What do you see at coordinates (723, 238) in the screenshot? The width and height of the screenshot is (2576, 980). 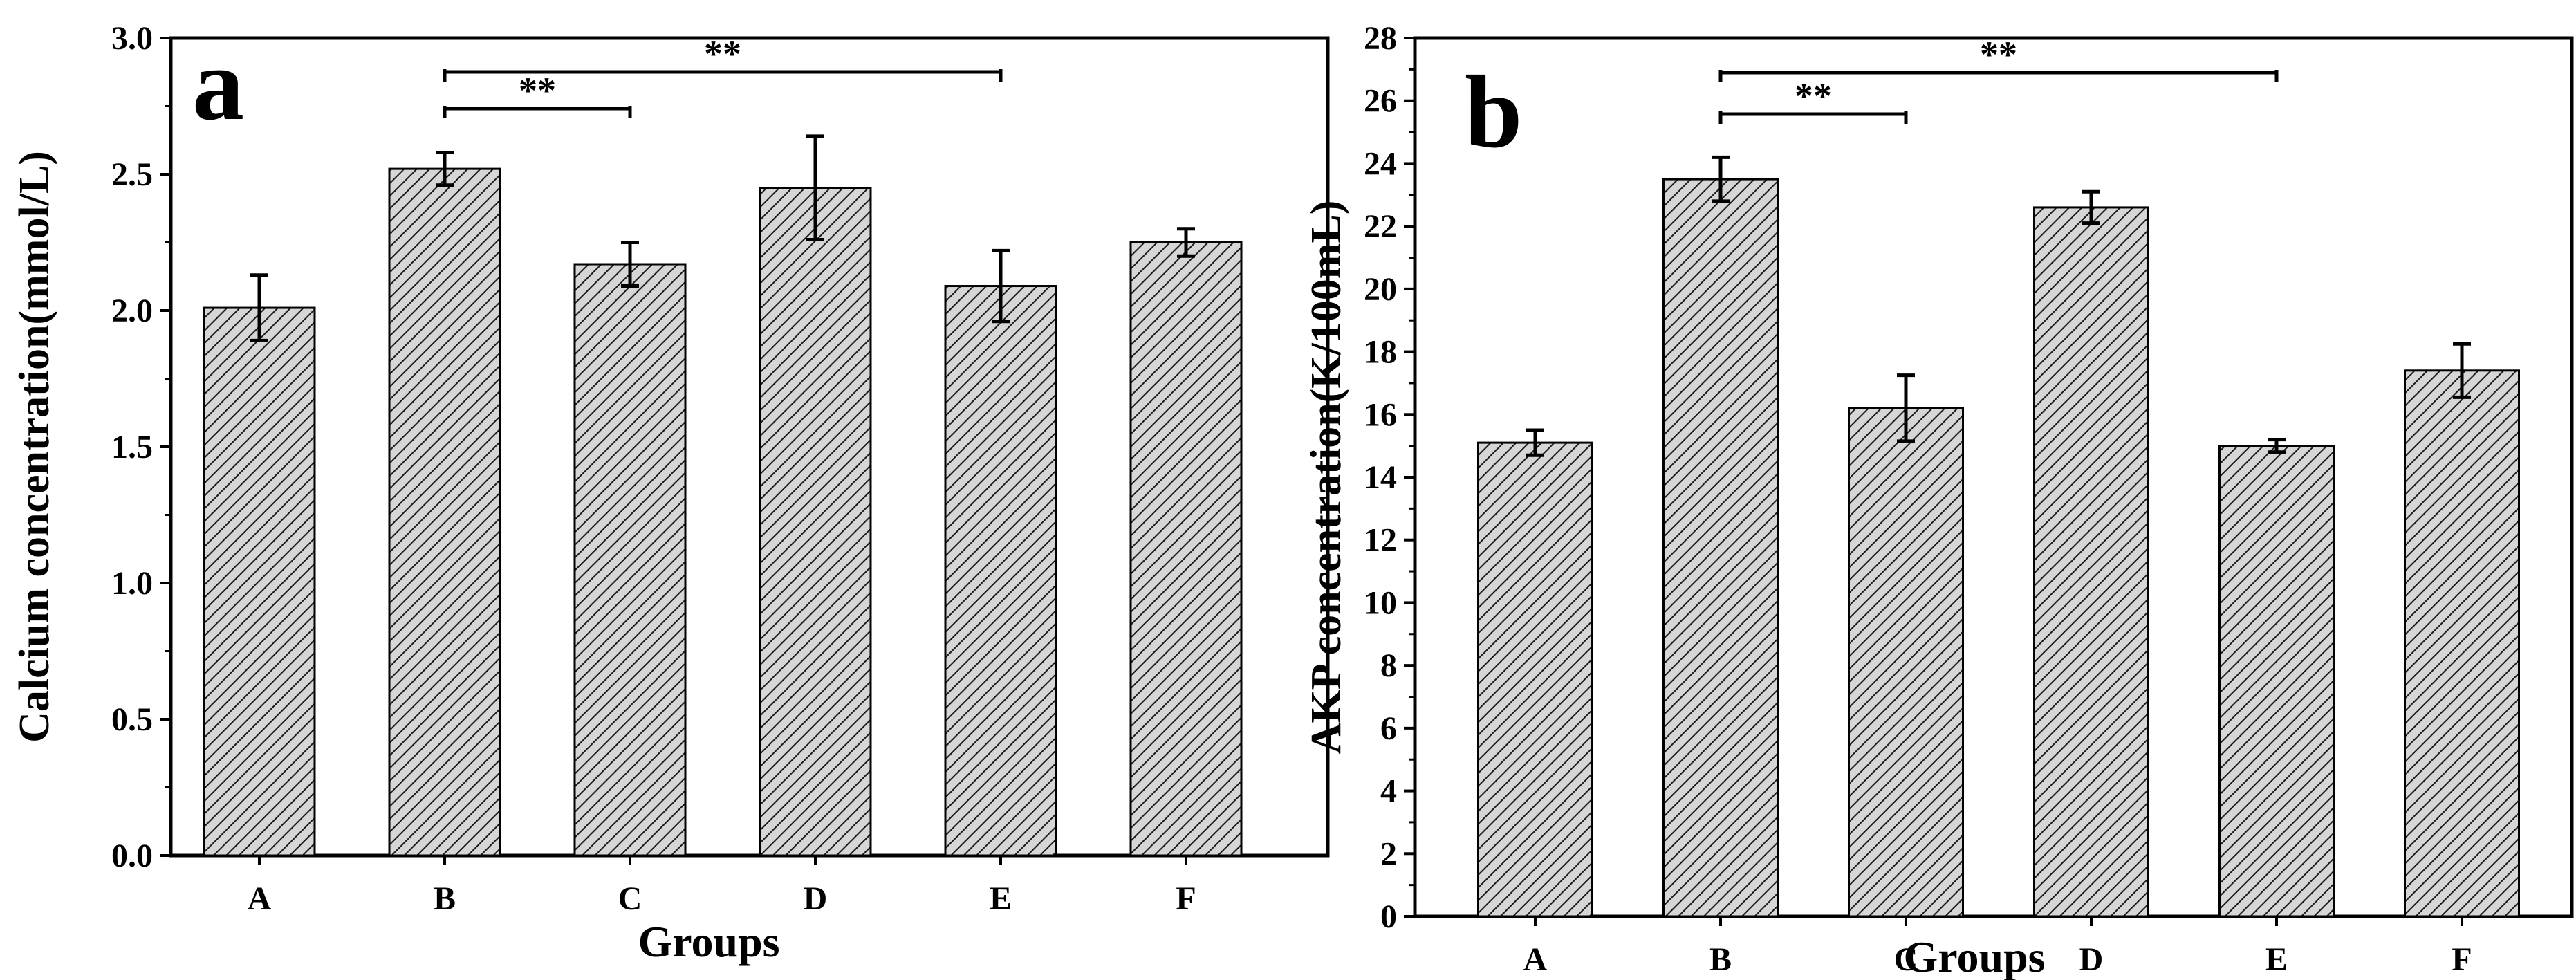 I see `error-bars-a` at bounding box center [723, 238].